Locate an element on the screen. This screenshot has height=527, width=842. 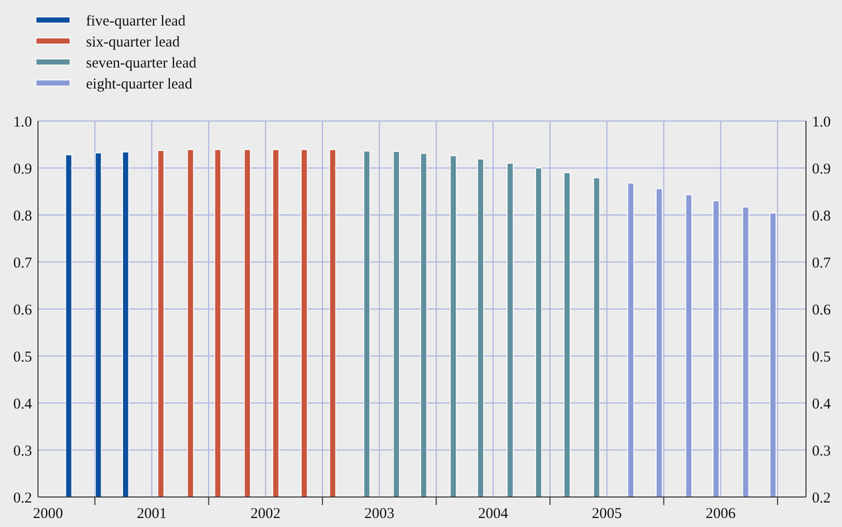
legend-label: eight-quarter lead is located at coordinates (139, 84).